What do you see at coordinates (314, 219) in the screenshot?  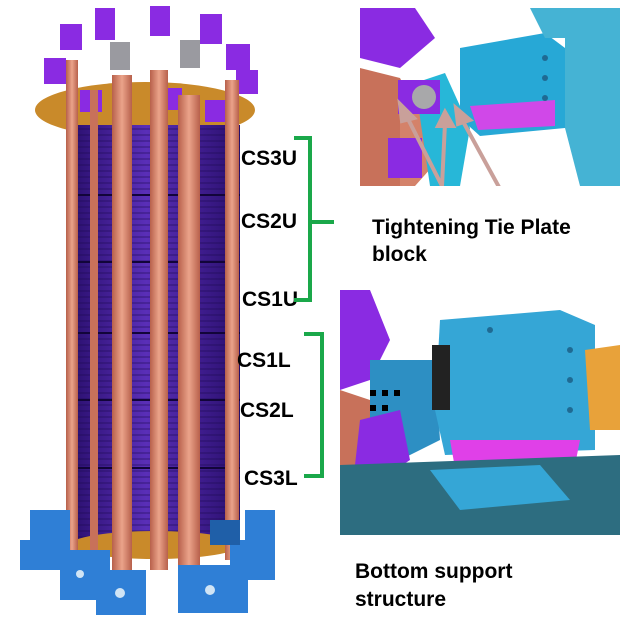 I see `upper-coil-bracket` at bounding box center [314, 219].